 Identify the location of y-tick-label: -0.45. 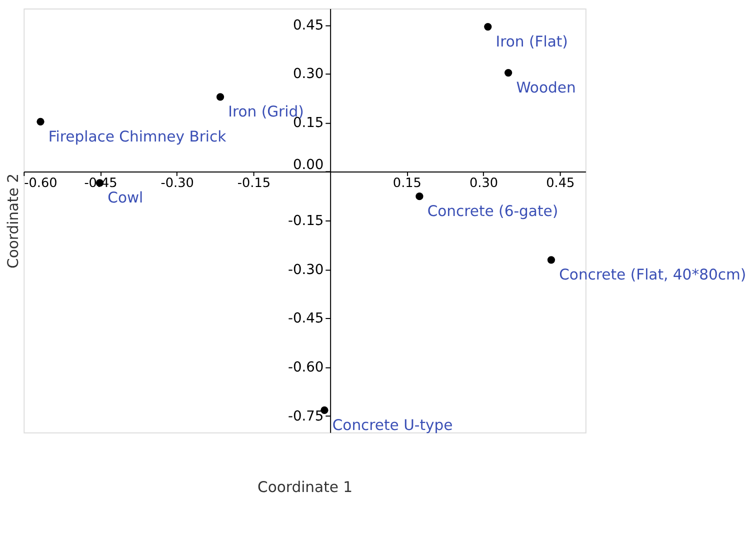
(306, 318).